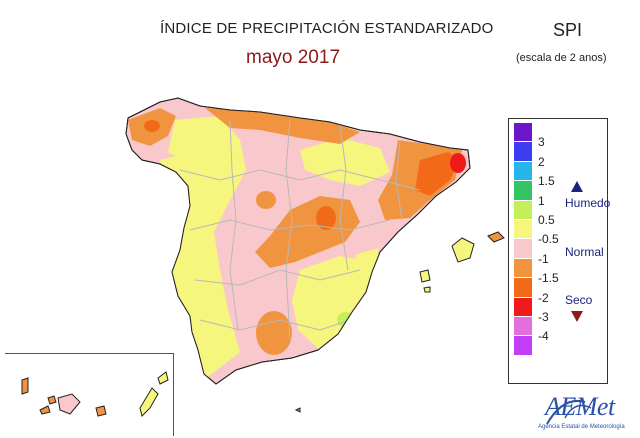 The width and height of the screenshot is (640, 438). Describe the element at coordinates (25, 386) in the screenshot. I see `la-palma-island` at that location.